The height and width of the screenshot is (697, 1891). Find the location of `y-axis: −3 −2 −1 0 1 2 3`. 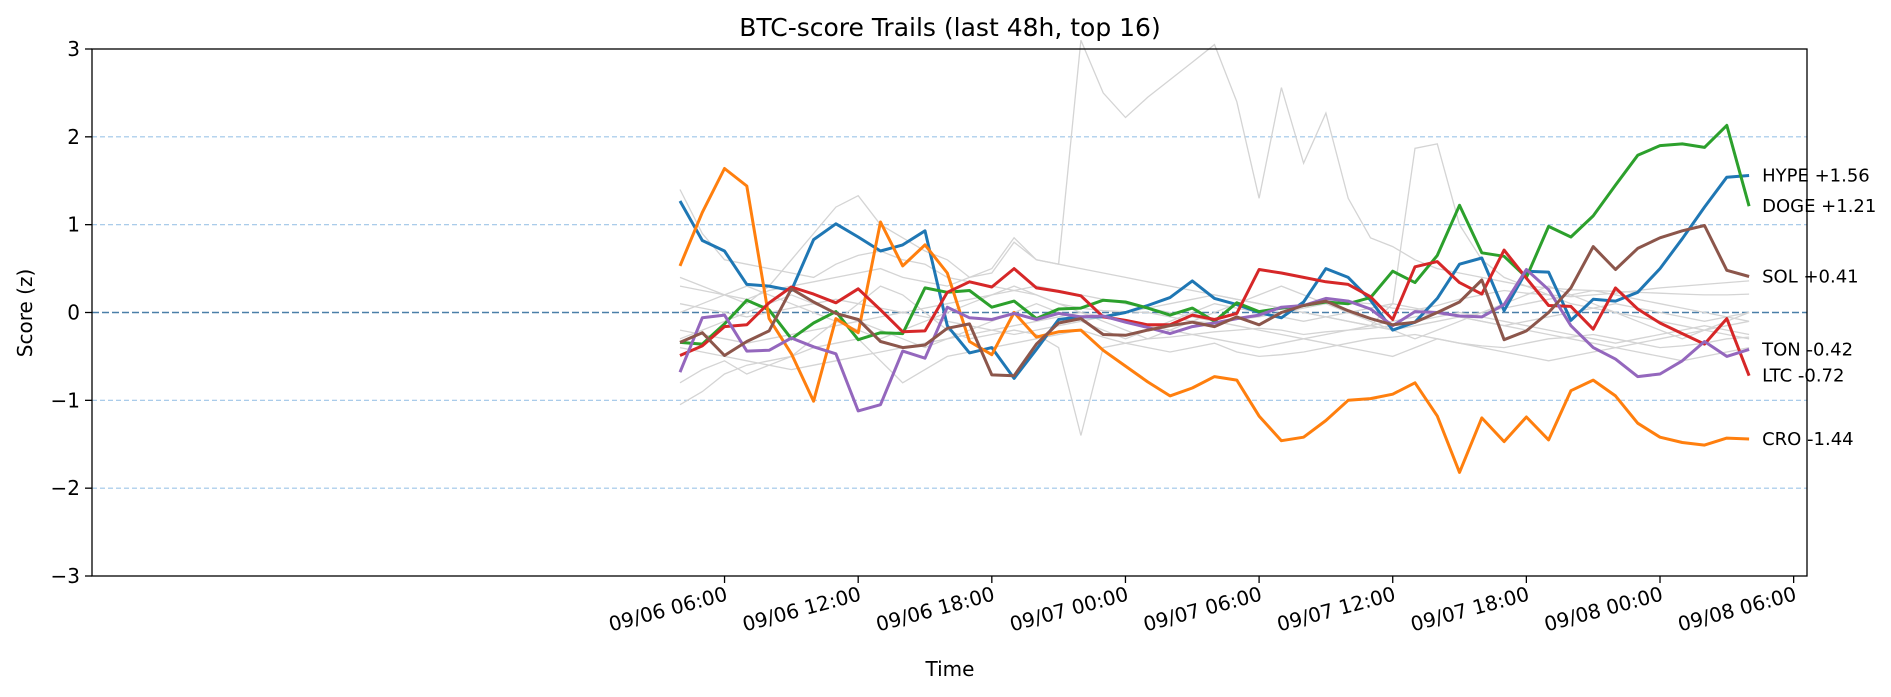

y-axis: −3 −2 −1 0 1 2 3 is located at coordinates (71, 312).